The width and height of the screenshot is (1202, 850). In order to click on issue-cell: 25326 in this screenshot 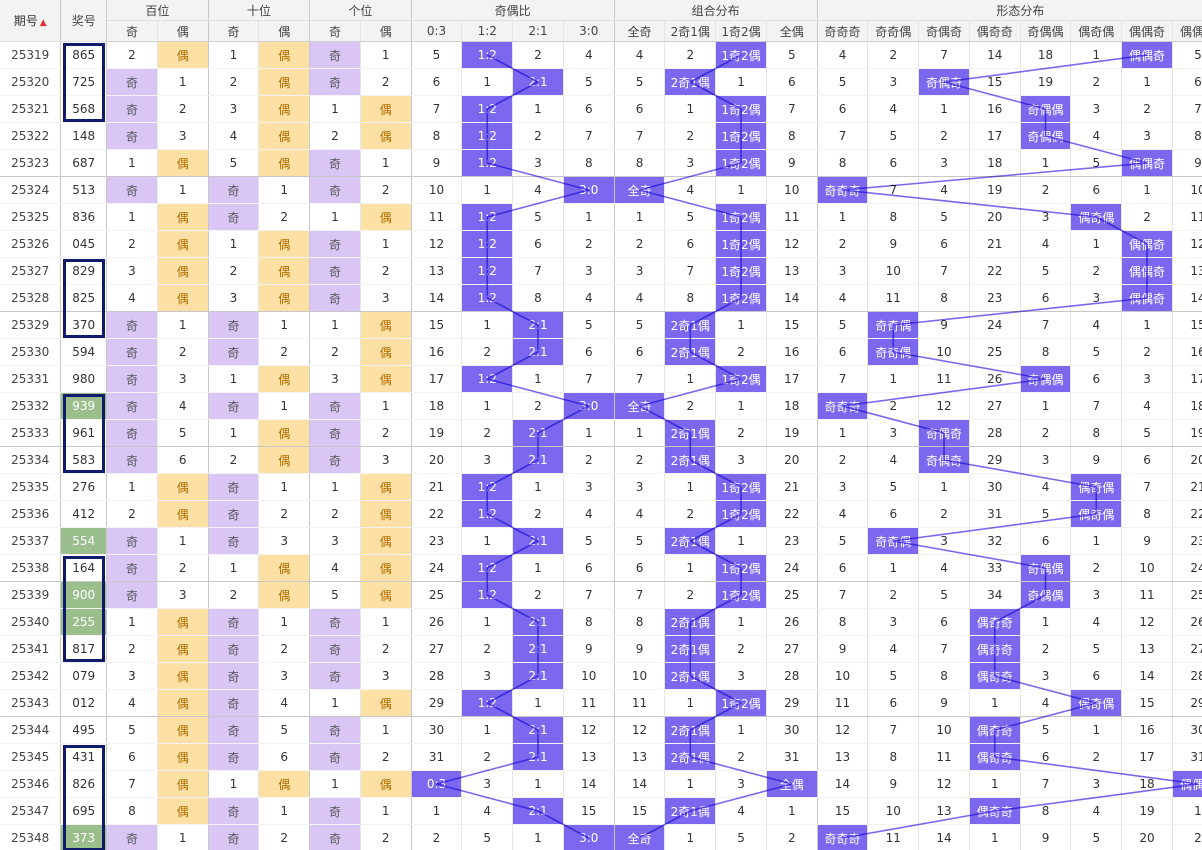, I will do `click(31, 244)`.